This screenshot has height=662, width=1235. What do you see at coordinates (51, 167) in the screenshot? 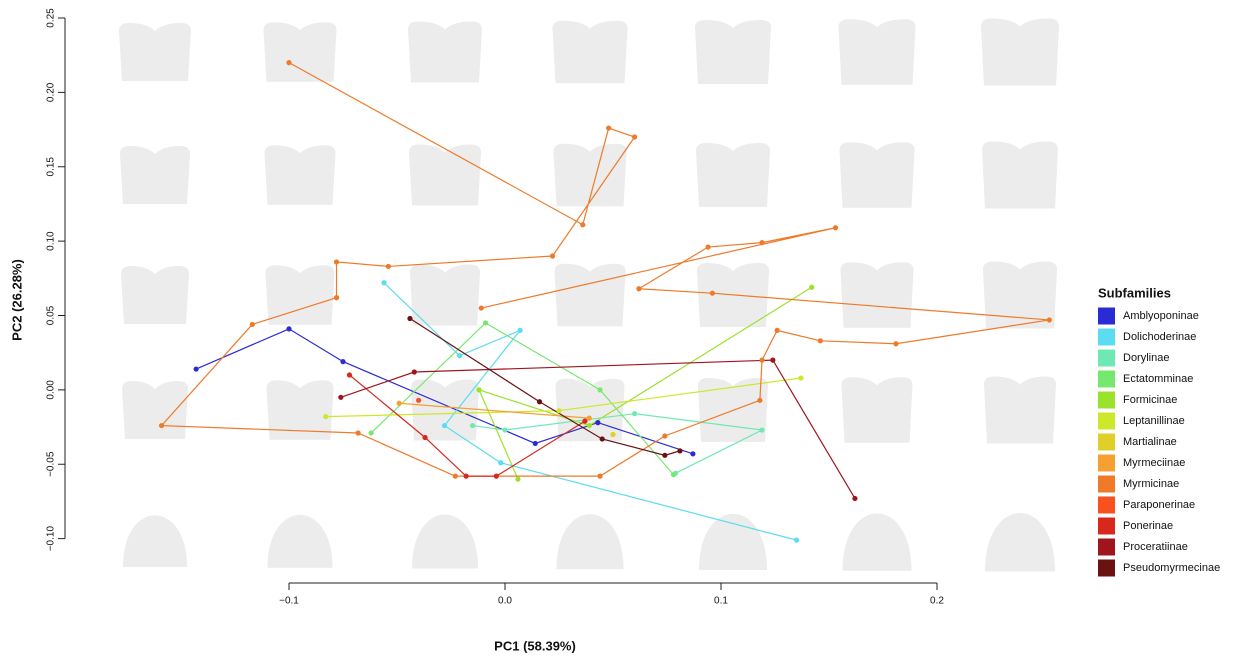
I see `y-tick-label: 0.15` at bounding box center [51, 167].